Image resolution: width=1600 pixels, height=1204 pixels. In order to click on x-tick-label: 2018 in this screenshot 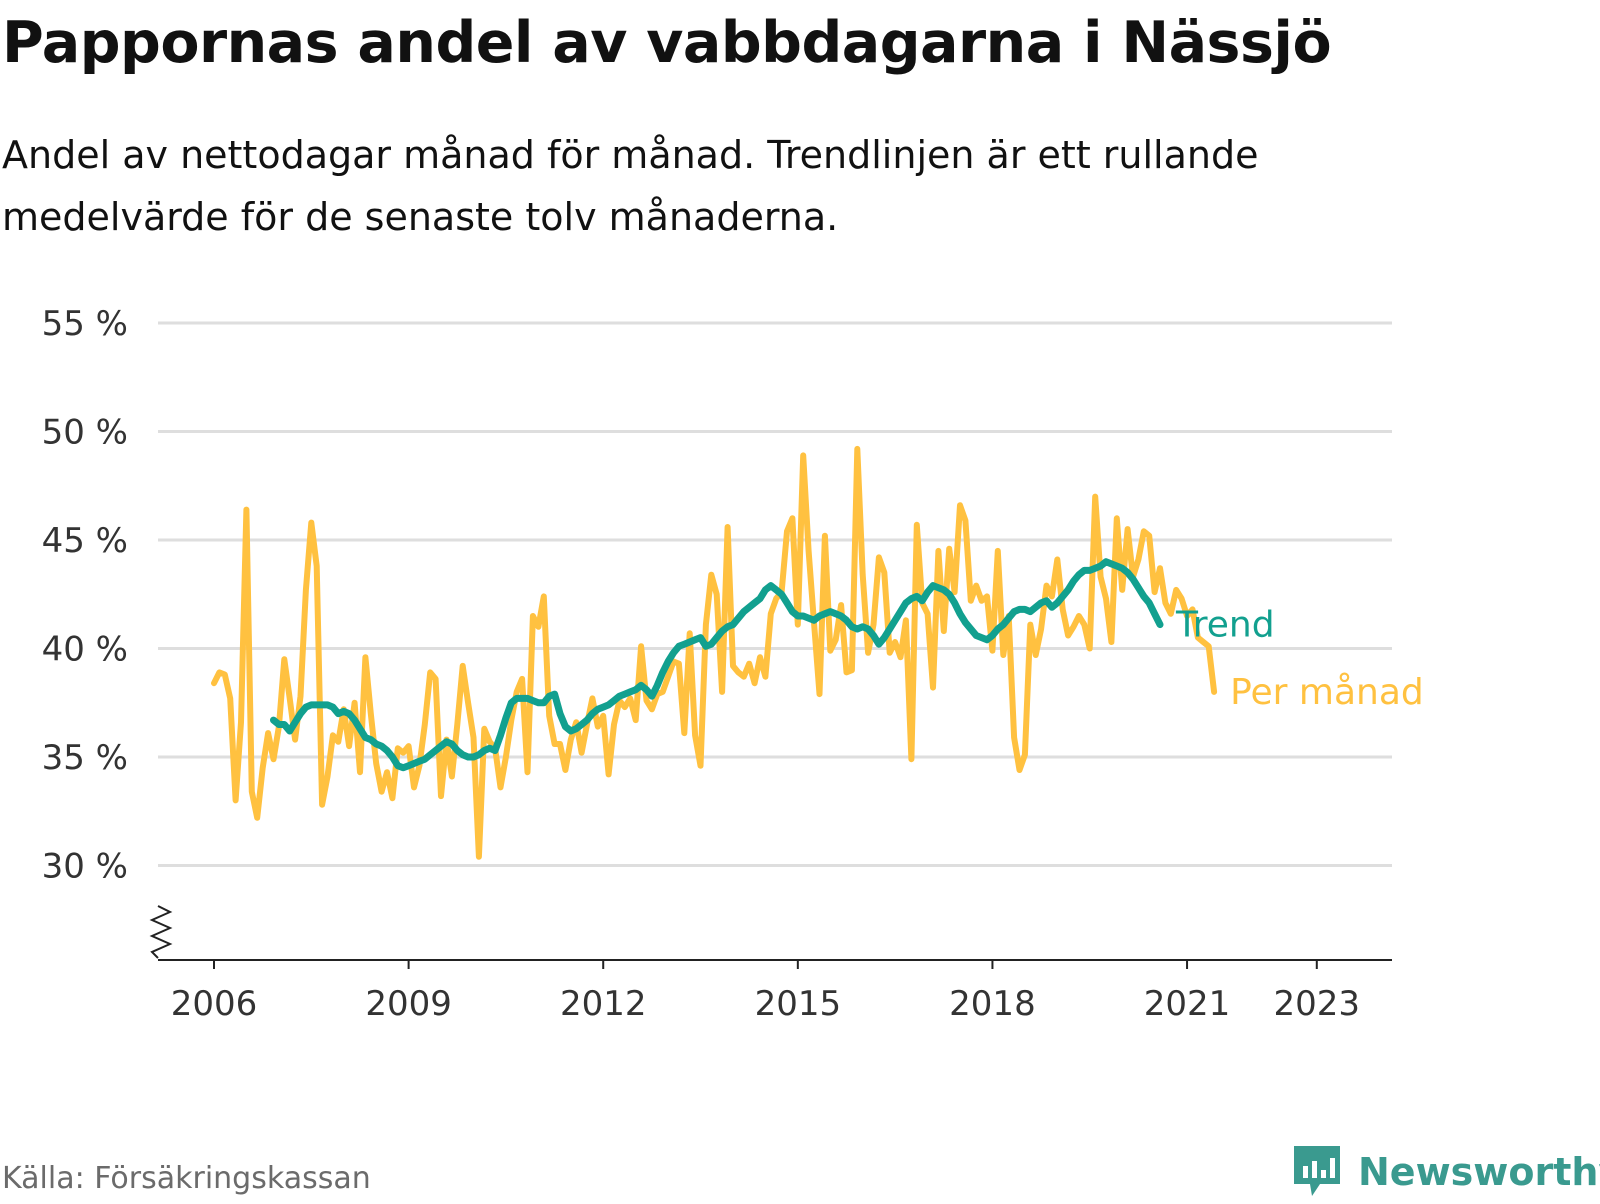, I will do `click(992, 1004)`.